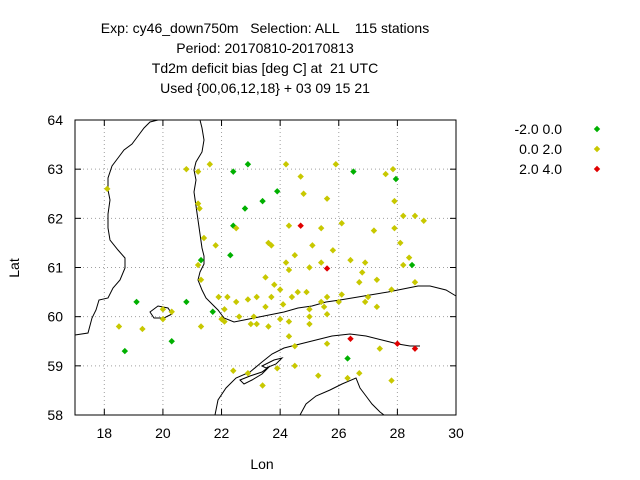 This screenshot has height=480, width=640. What do you see at coordinates (398, 433) in the screenshot?
I see `x-tick-label: 28` at bounding box center [398, 433].